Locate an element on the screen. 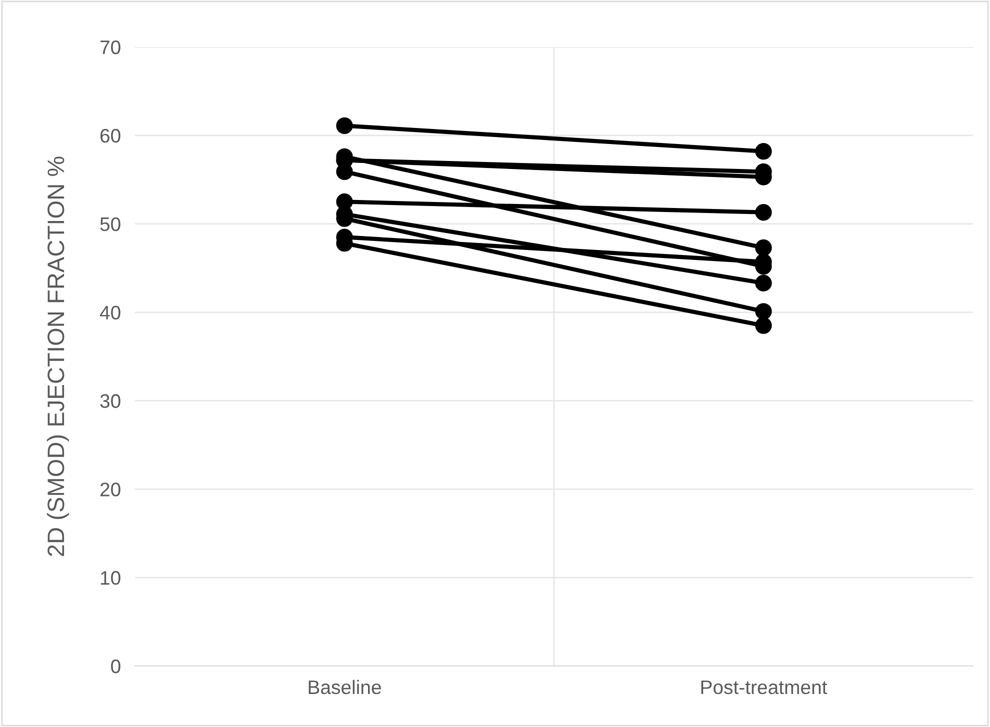 The height and width of the screenshot is (727, 990). y-tick-label: 0 is located at coordinates (115, 666).